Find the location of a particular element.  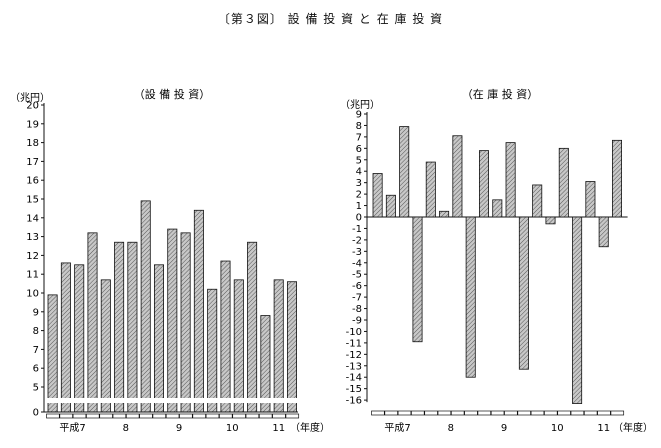

right-y-tick-label: -16 is located at coordinates (354, 401).